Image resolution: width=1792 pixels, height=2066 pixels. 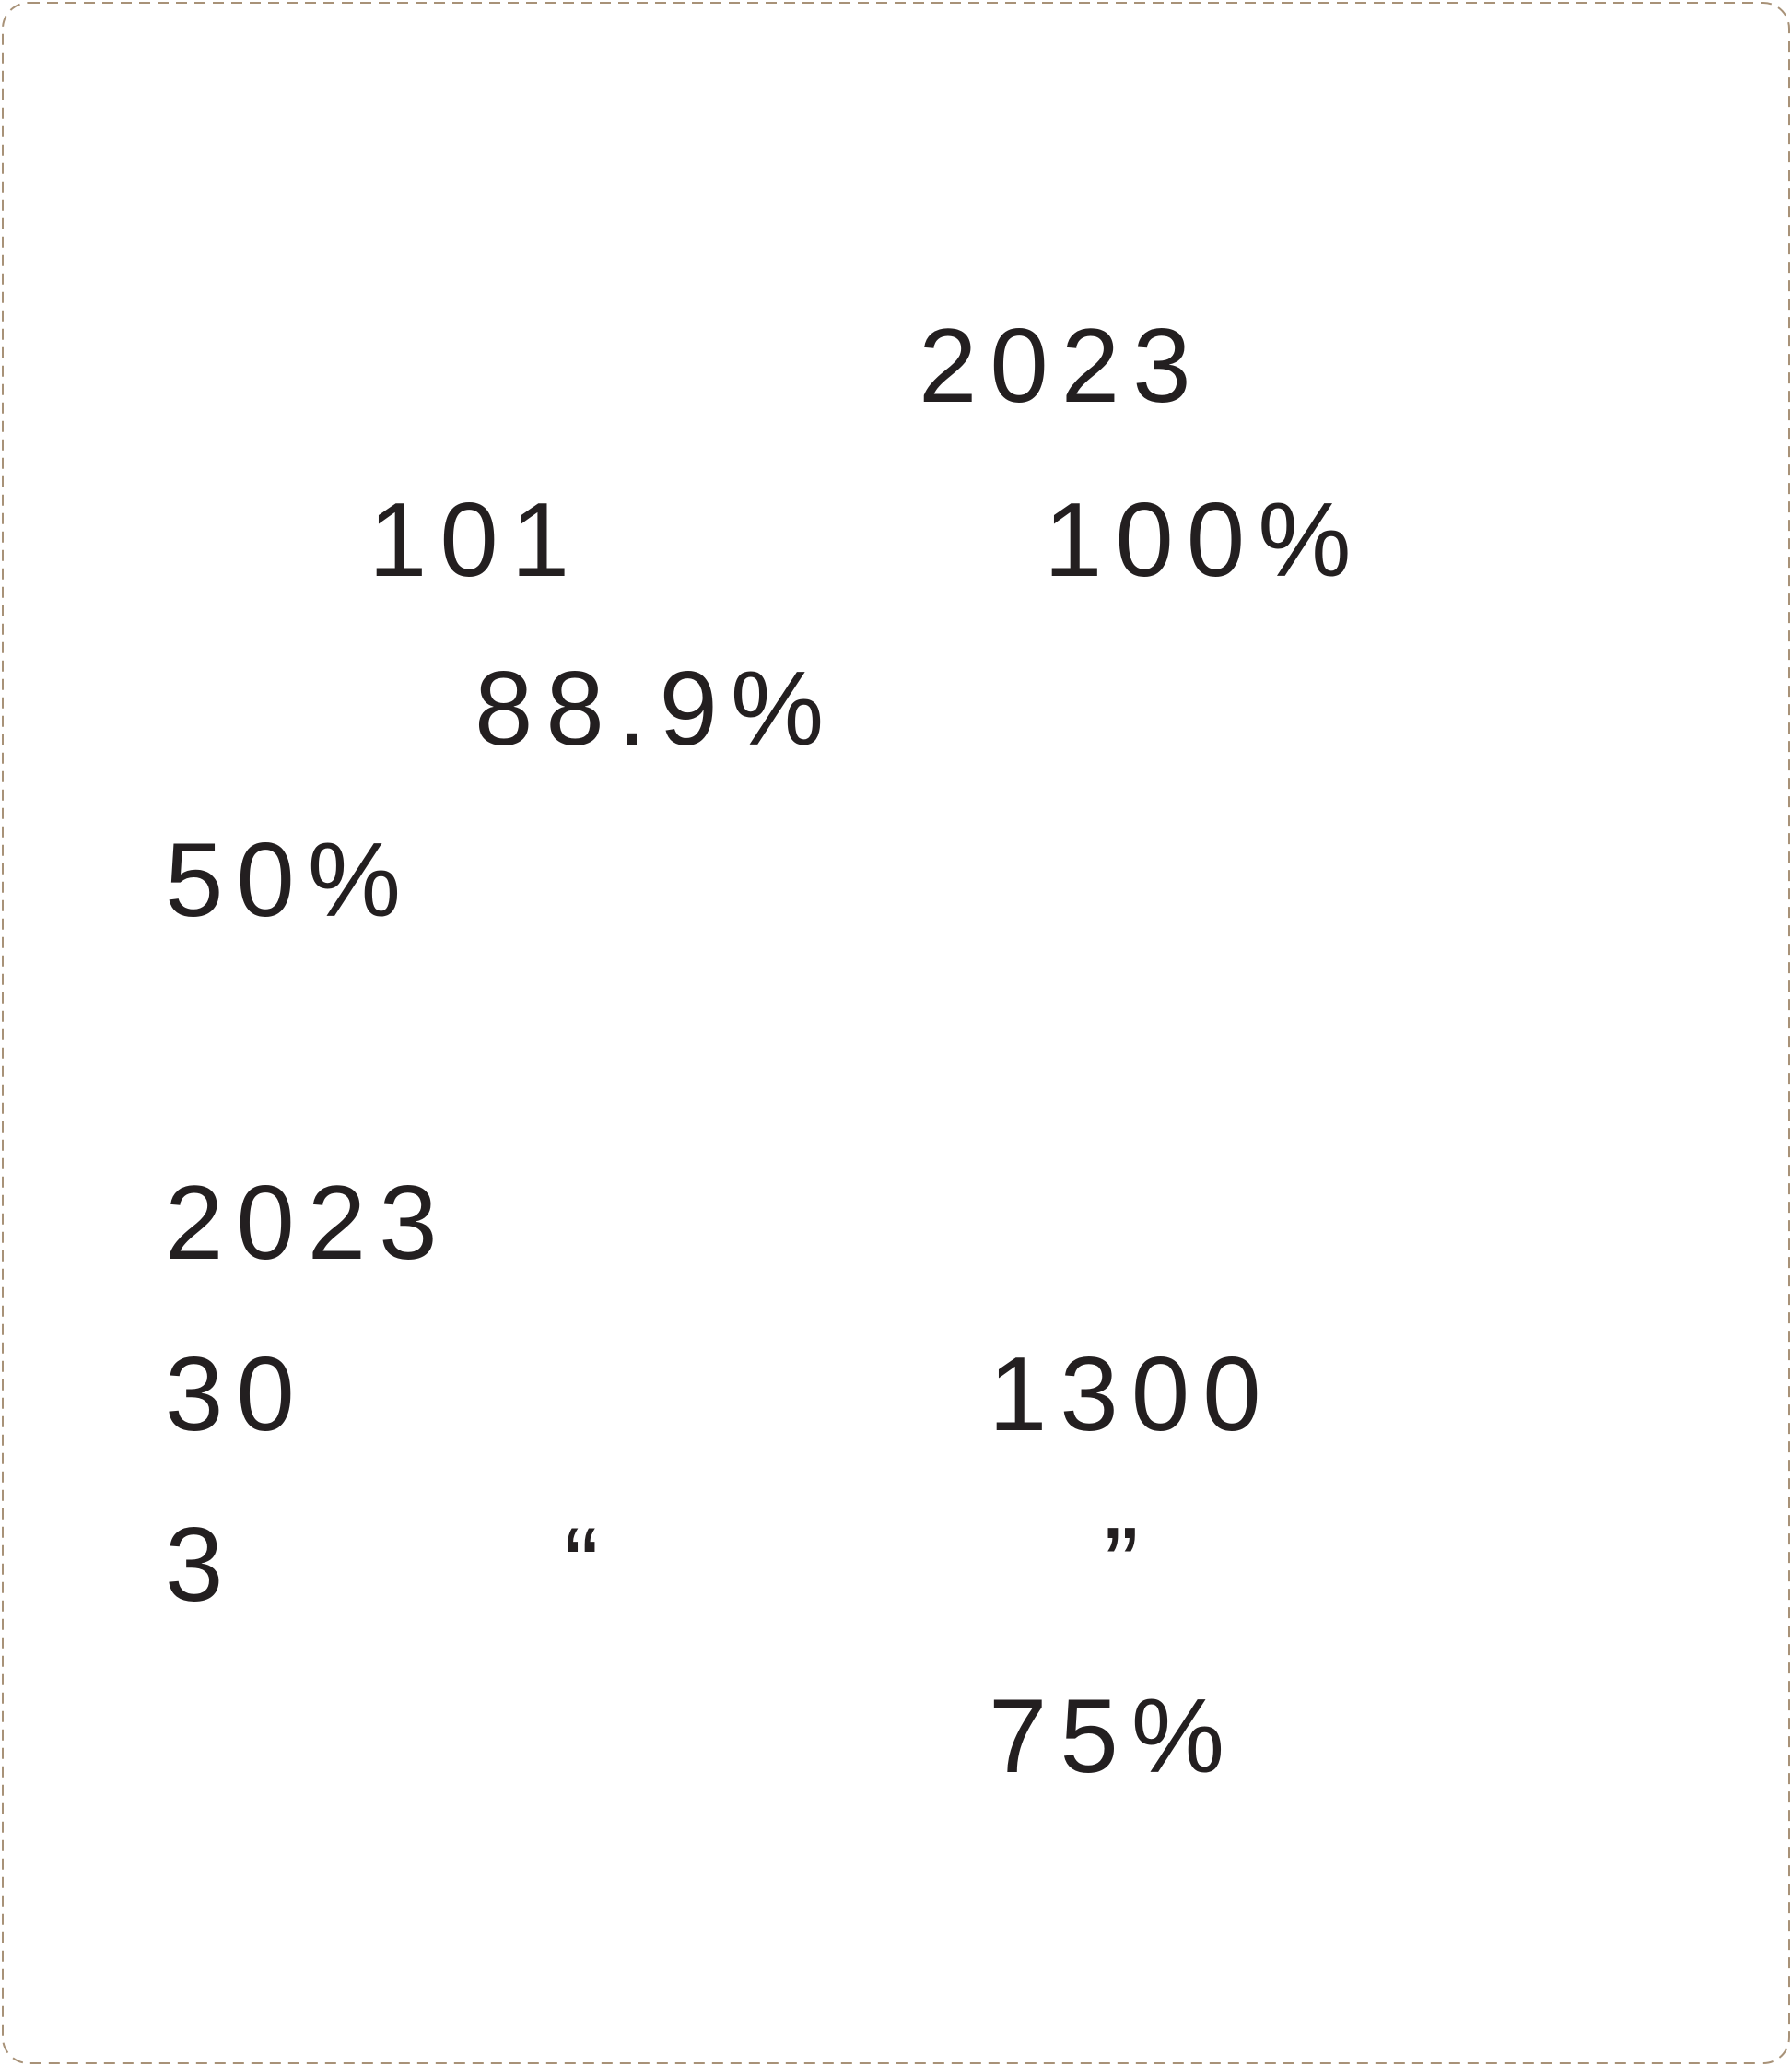 I want to click on text-fragment: 101, so click(x=475, y=541).